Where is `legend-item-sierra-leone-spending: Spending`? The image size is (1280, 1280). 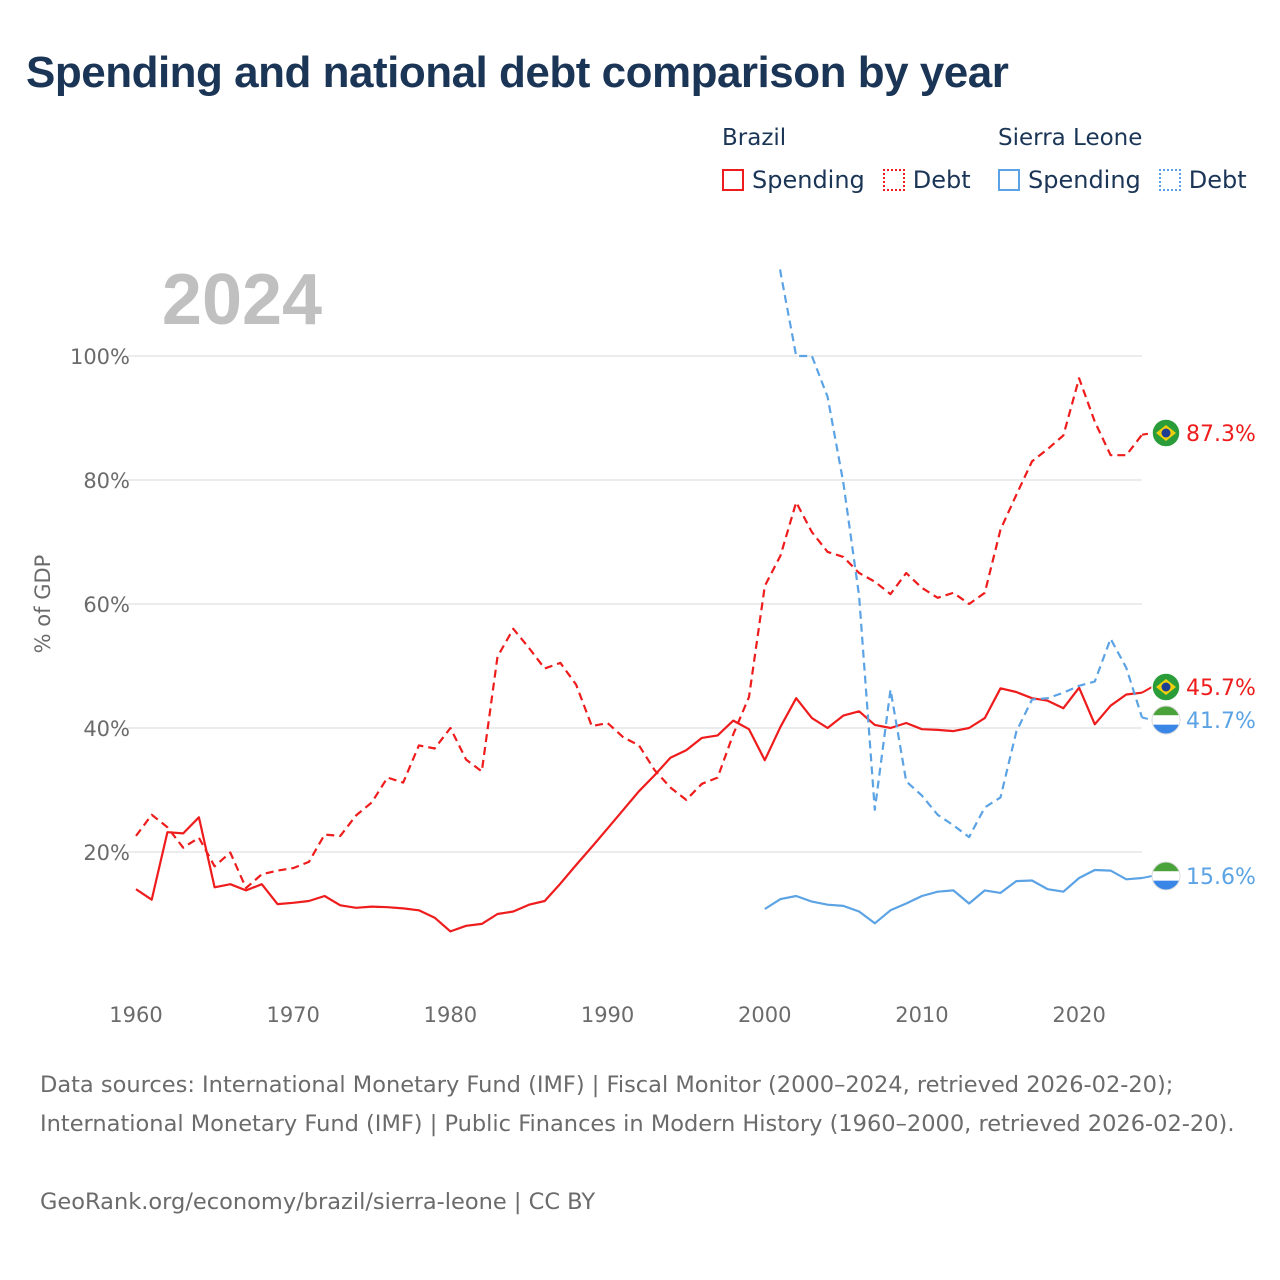
legend-item-sierra-leone-spending: Spending is located at coordinates (1069, 180).